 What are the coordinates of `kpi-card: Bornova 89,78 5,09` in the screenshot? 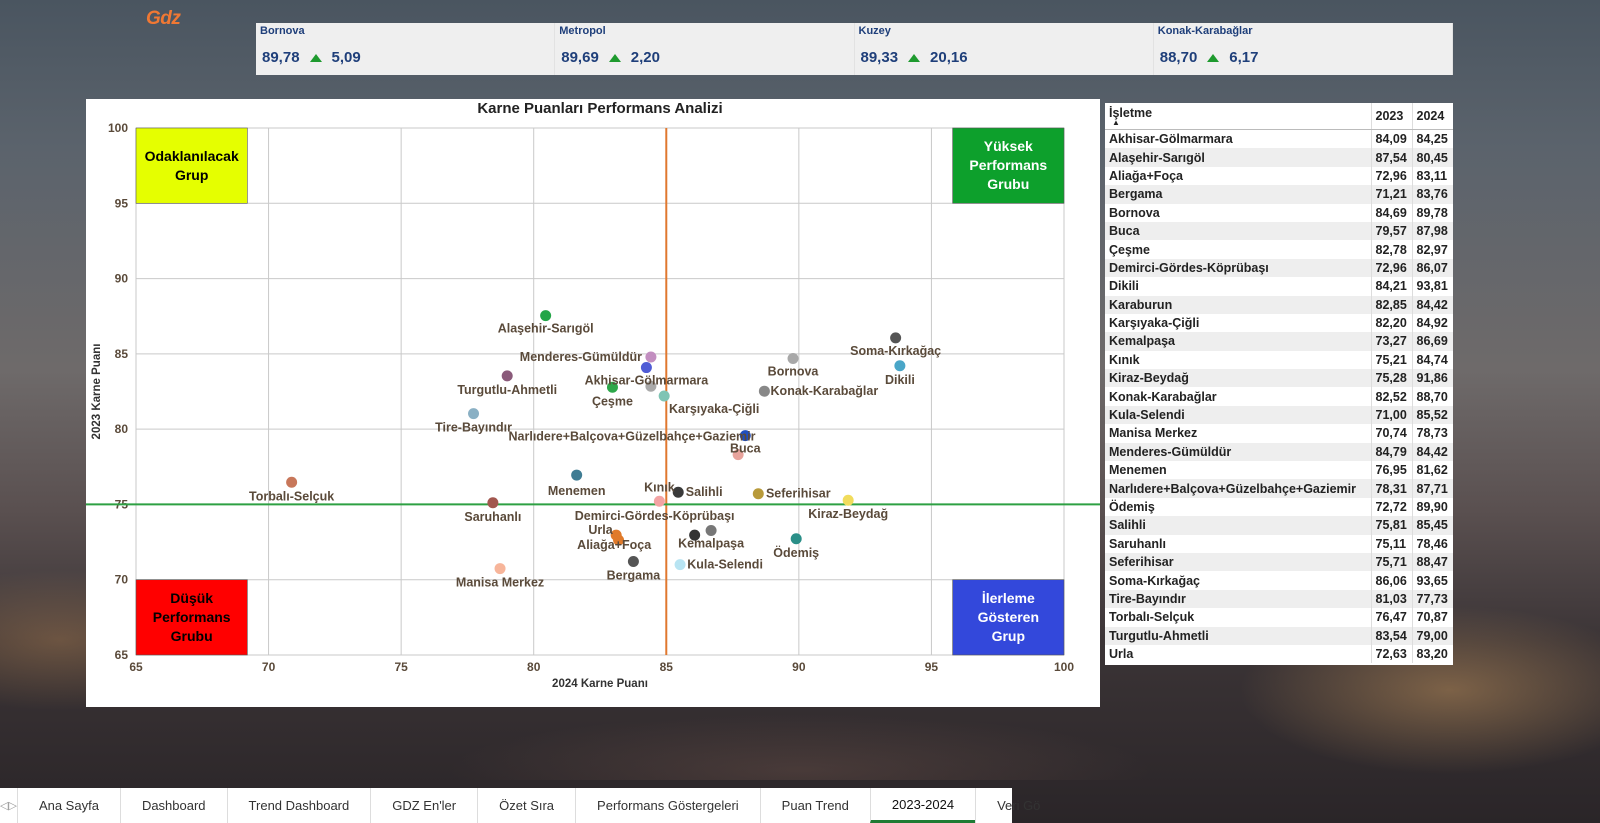 It's located at (406, 49).